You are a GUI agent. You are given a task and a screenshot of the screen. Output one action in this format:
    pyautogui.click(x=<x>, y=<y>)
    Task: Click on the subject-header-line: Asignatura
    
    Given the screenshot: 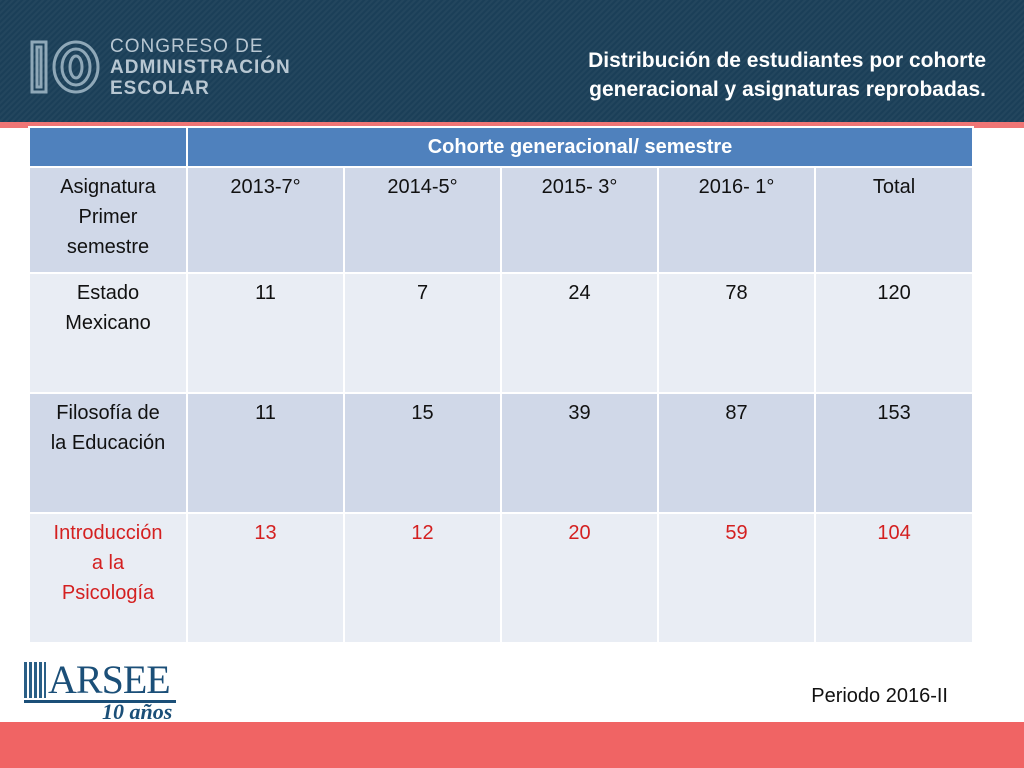 What is the action you would take?
    pyautogui.click(x=108, y=187)
    